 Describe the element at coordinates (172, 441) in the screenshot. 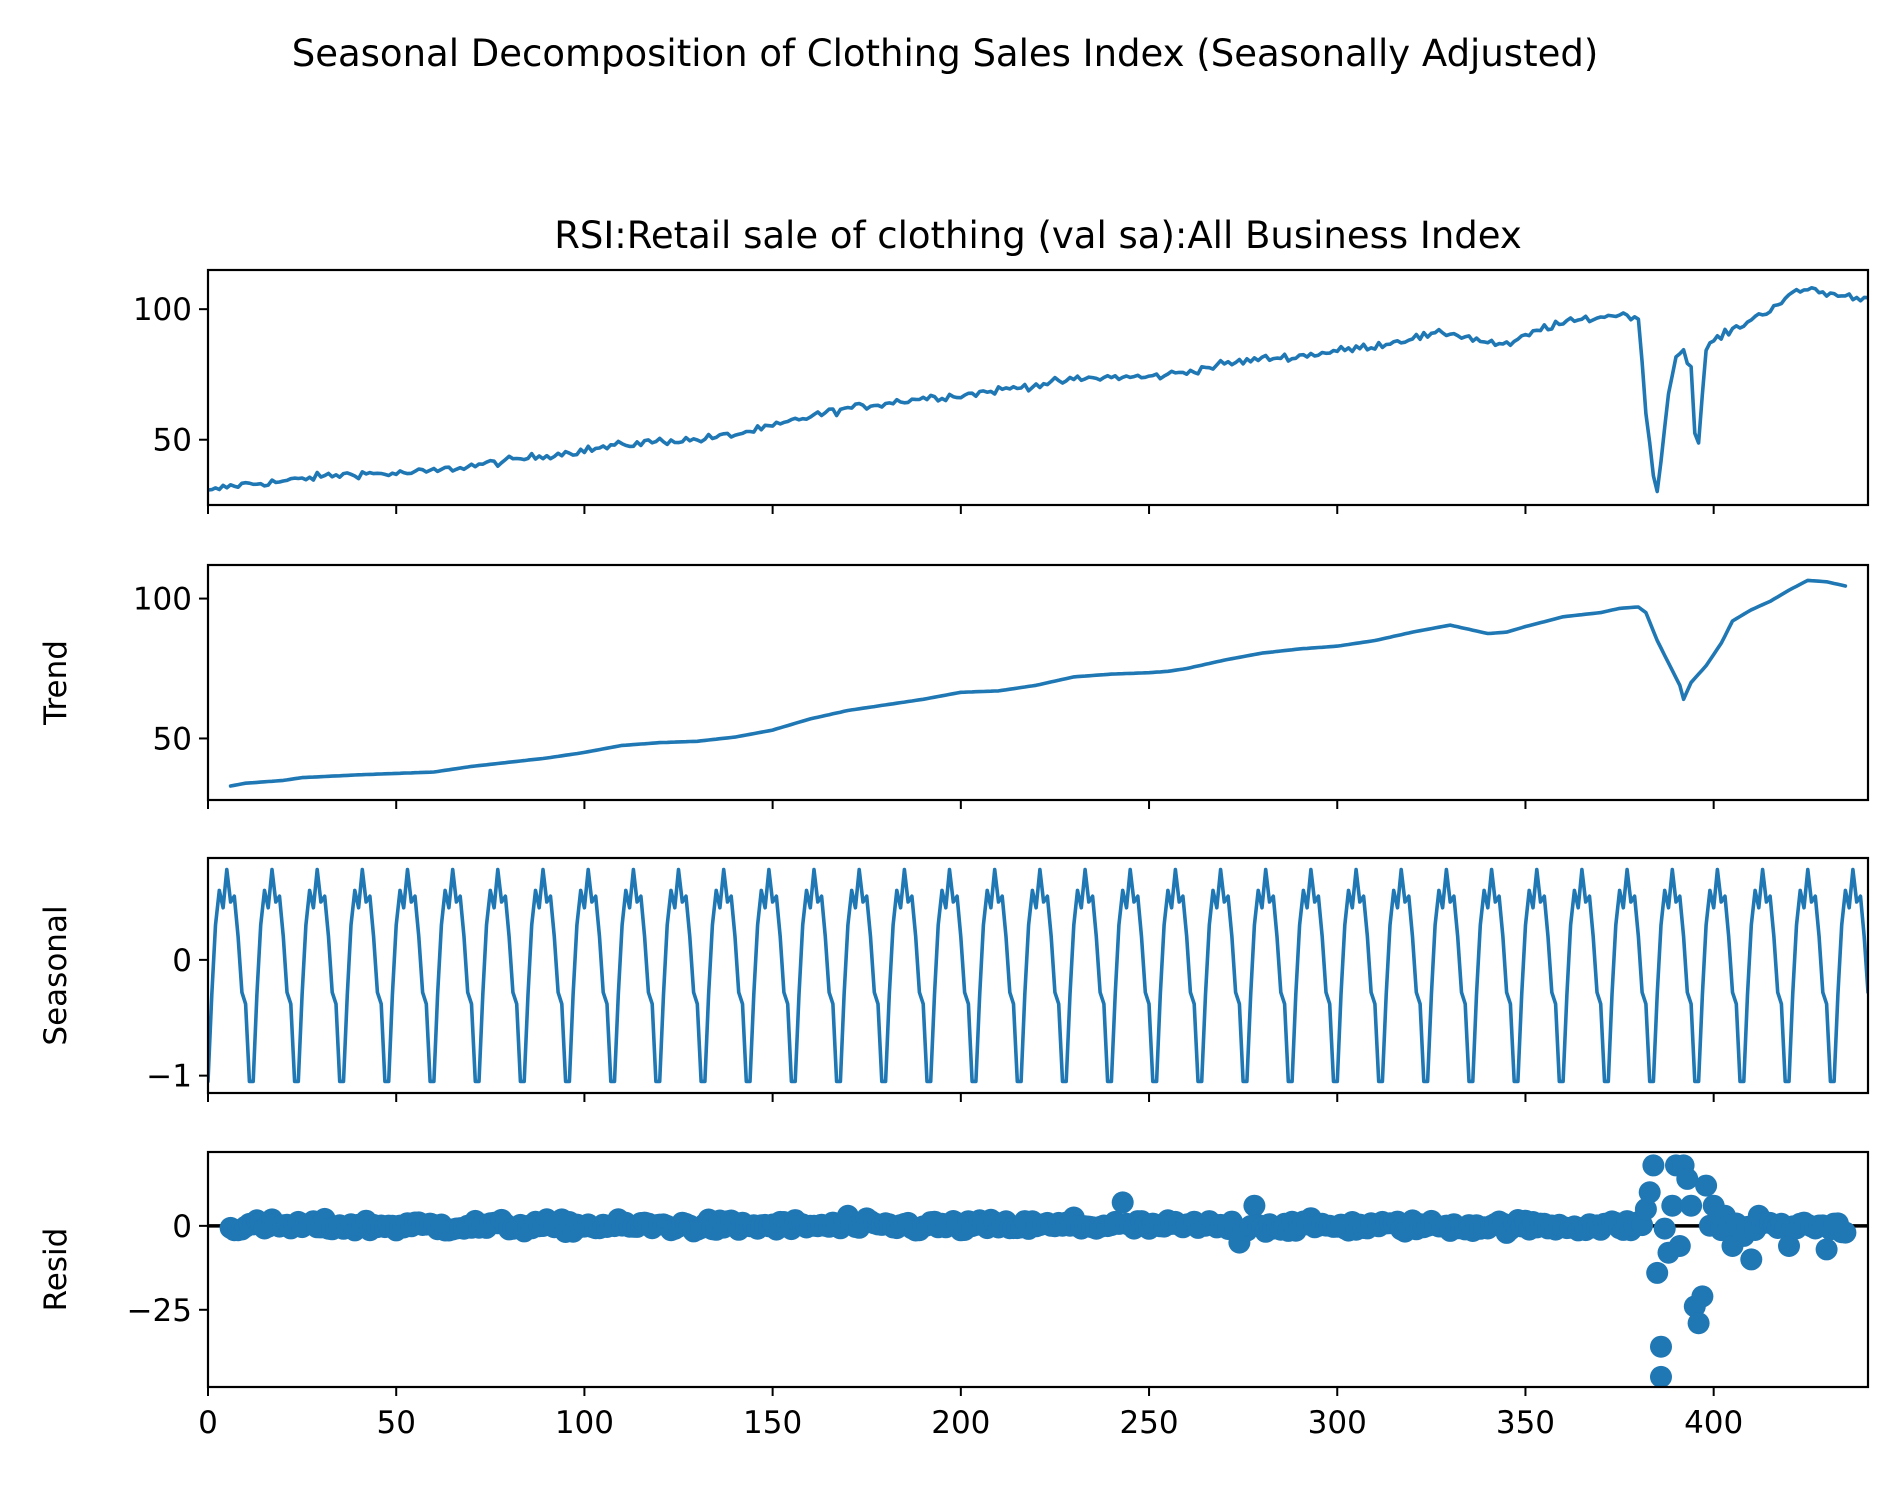

I see `ytick-label-observed-50: 50` at that location.